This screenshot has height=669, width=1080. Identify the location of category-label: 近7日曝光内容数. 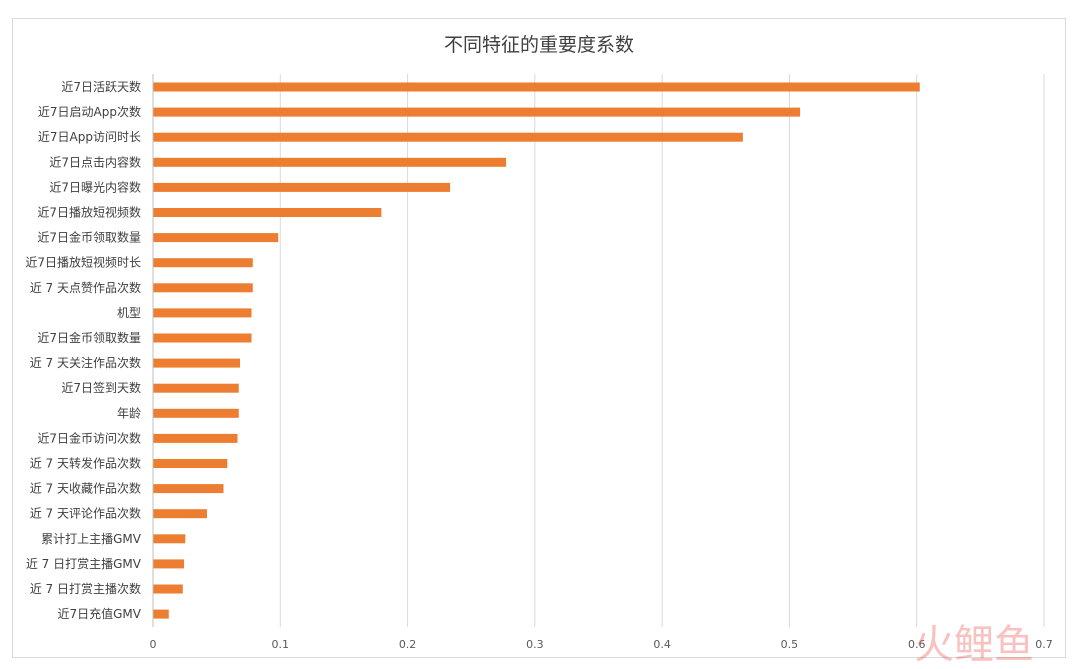
(95, 186).